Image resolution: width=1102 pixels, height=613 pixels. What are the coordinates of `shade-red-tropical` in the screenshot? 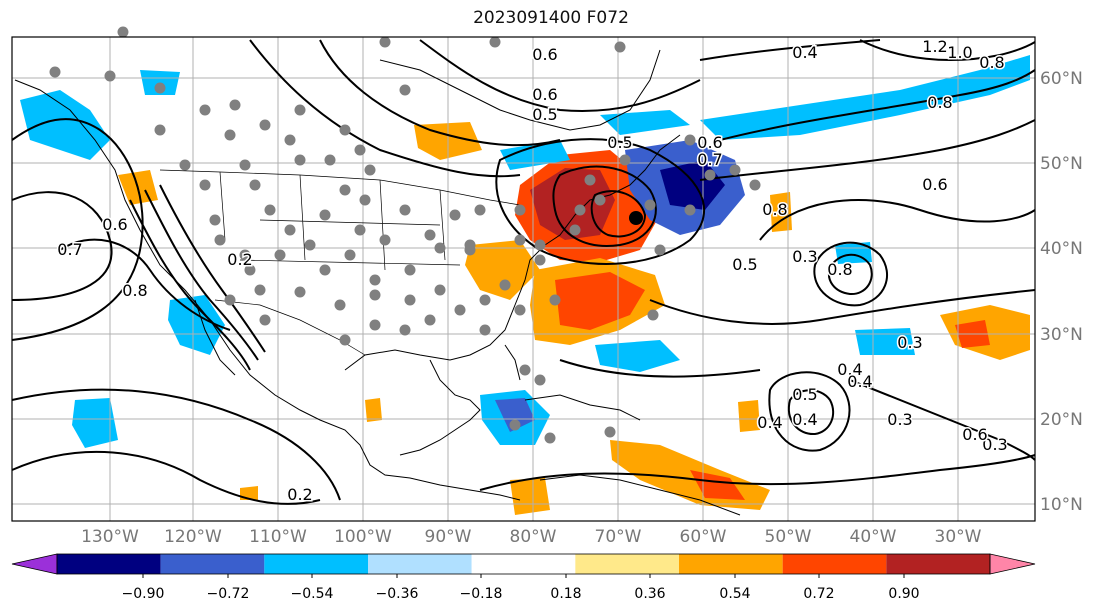 It's located at (717, 485).